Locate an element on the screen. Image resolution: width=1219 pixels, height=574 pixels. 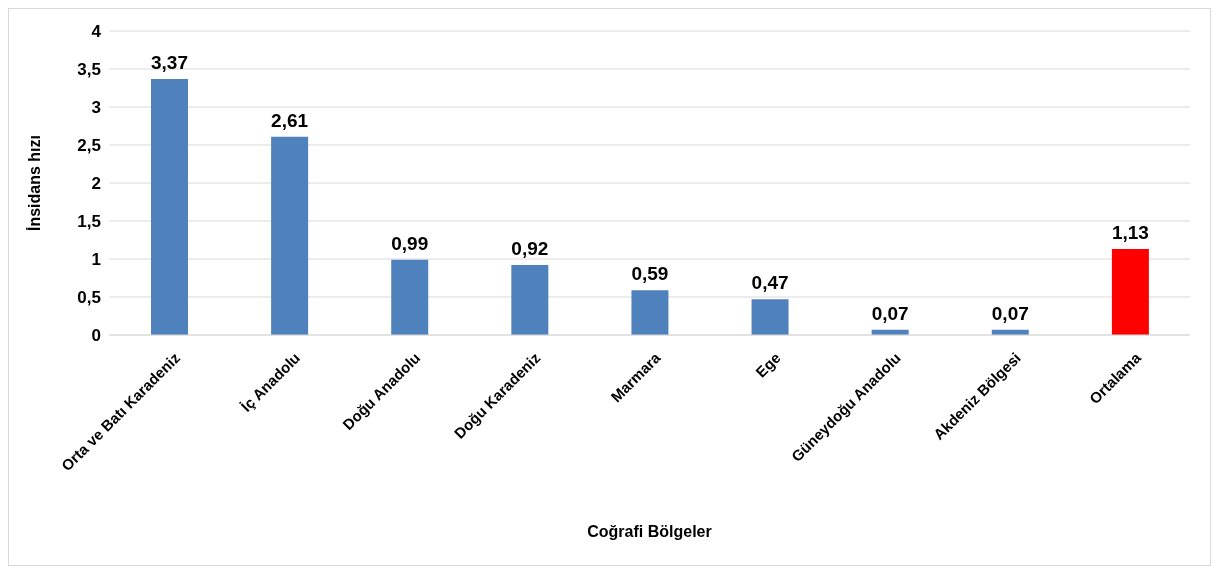
y-tick-label: 0 is located at coordinates (96, 336).